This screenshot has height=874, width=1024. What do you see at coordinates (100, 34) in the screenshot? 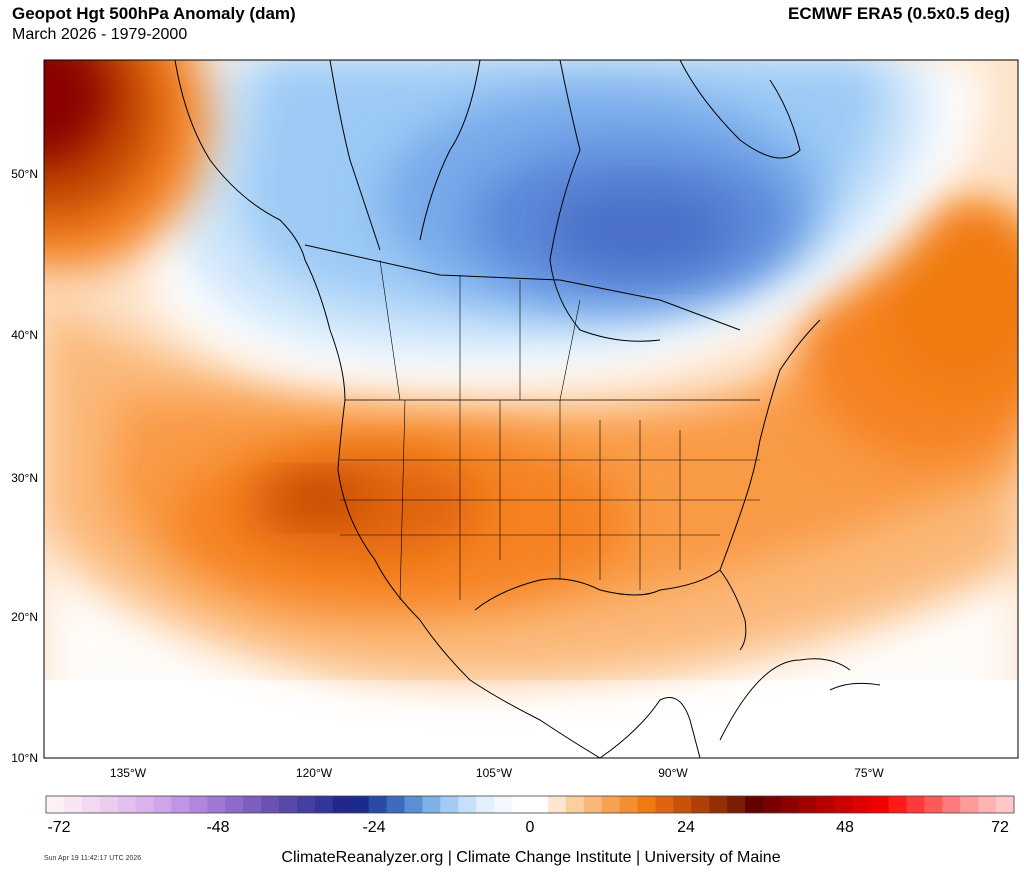
I see `map-subtitle: March 2026 - 1979-2000` at bounding box center [100, 34].